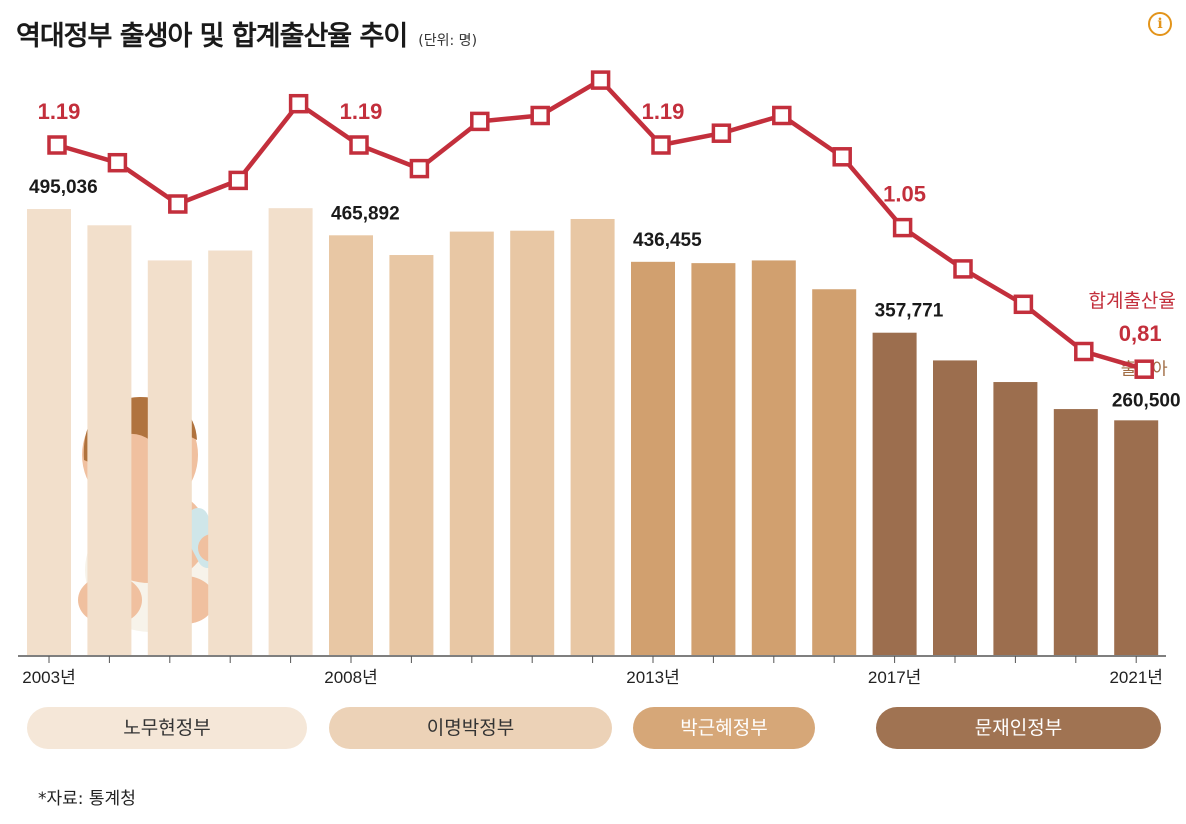 The image size is (1186, 824). Describe the element at coordinates (411, 455) in the screenshot. I see `bar-2009` at that location.